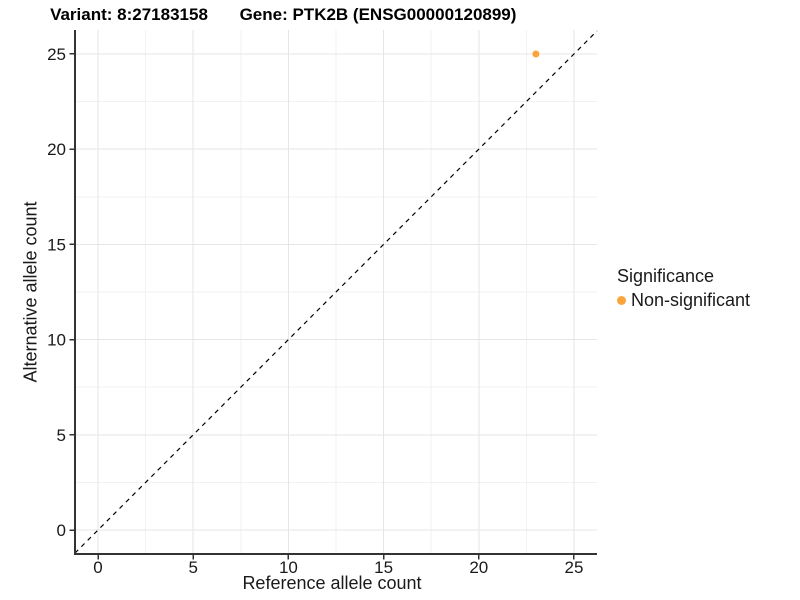  Describe the element at coordinates (30, 292) in the screenshot. I see `y-axis-title: Alternative allele count` at that location.